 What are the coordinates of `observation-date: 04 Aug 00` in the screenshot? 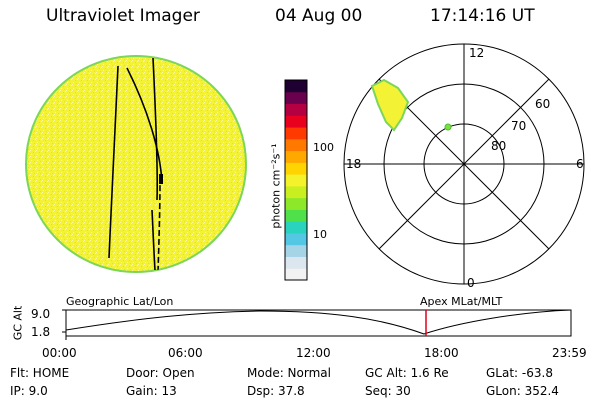 It's located at (319, 16).